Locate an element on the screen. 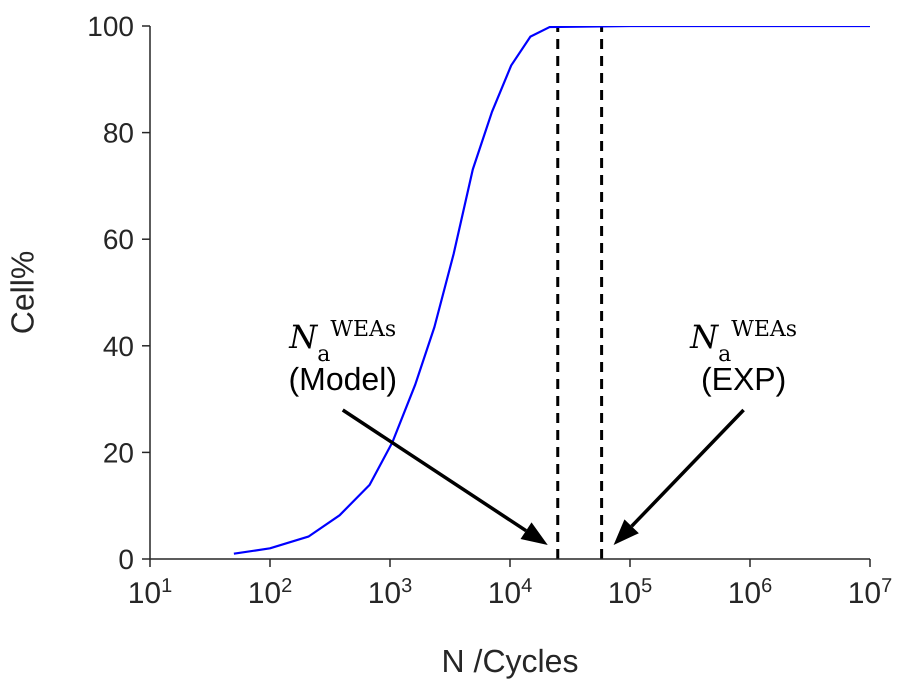 The width and height of the screenshot is (904, 688). y-tick-label: 0 is located at coordinates (126, 559).